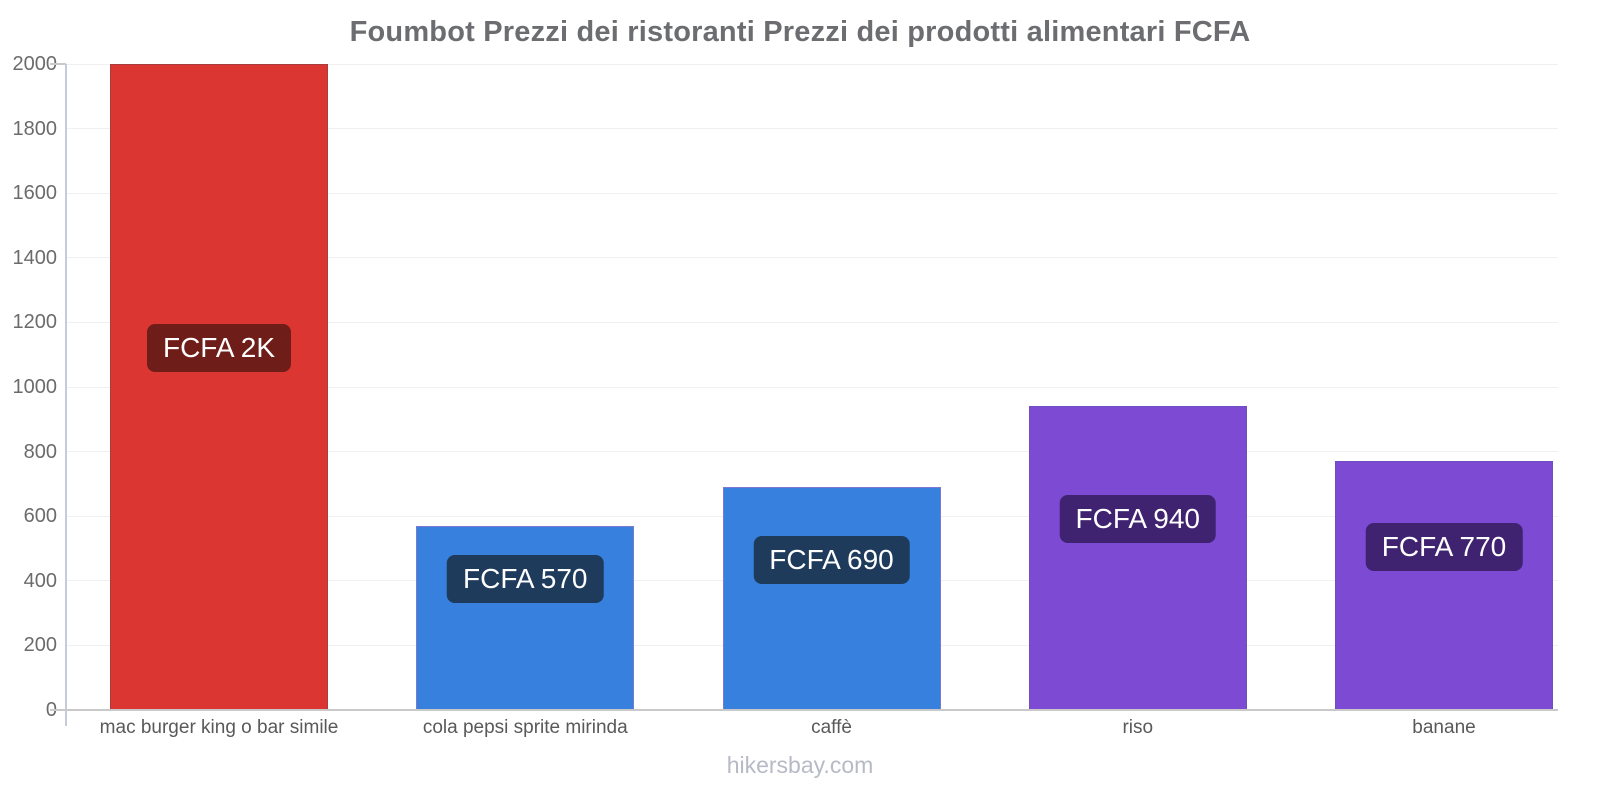 The height and width of the screenshot is (800, 1600). Describe the element at coordinates (1138, 519) in the screenshot. I see `bar-value-label: FCFA 940` at that location.